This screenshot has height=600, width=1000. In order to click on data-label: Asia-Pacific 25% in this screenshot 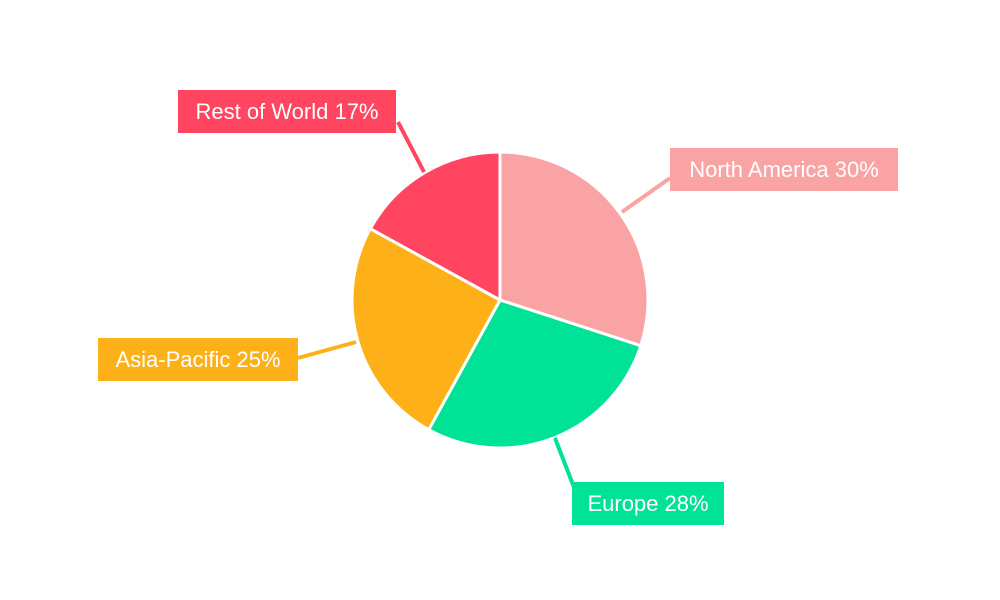, I will do `click(197, 359)`.